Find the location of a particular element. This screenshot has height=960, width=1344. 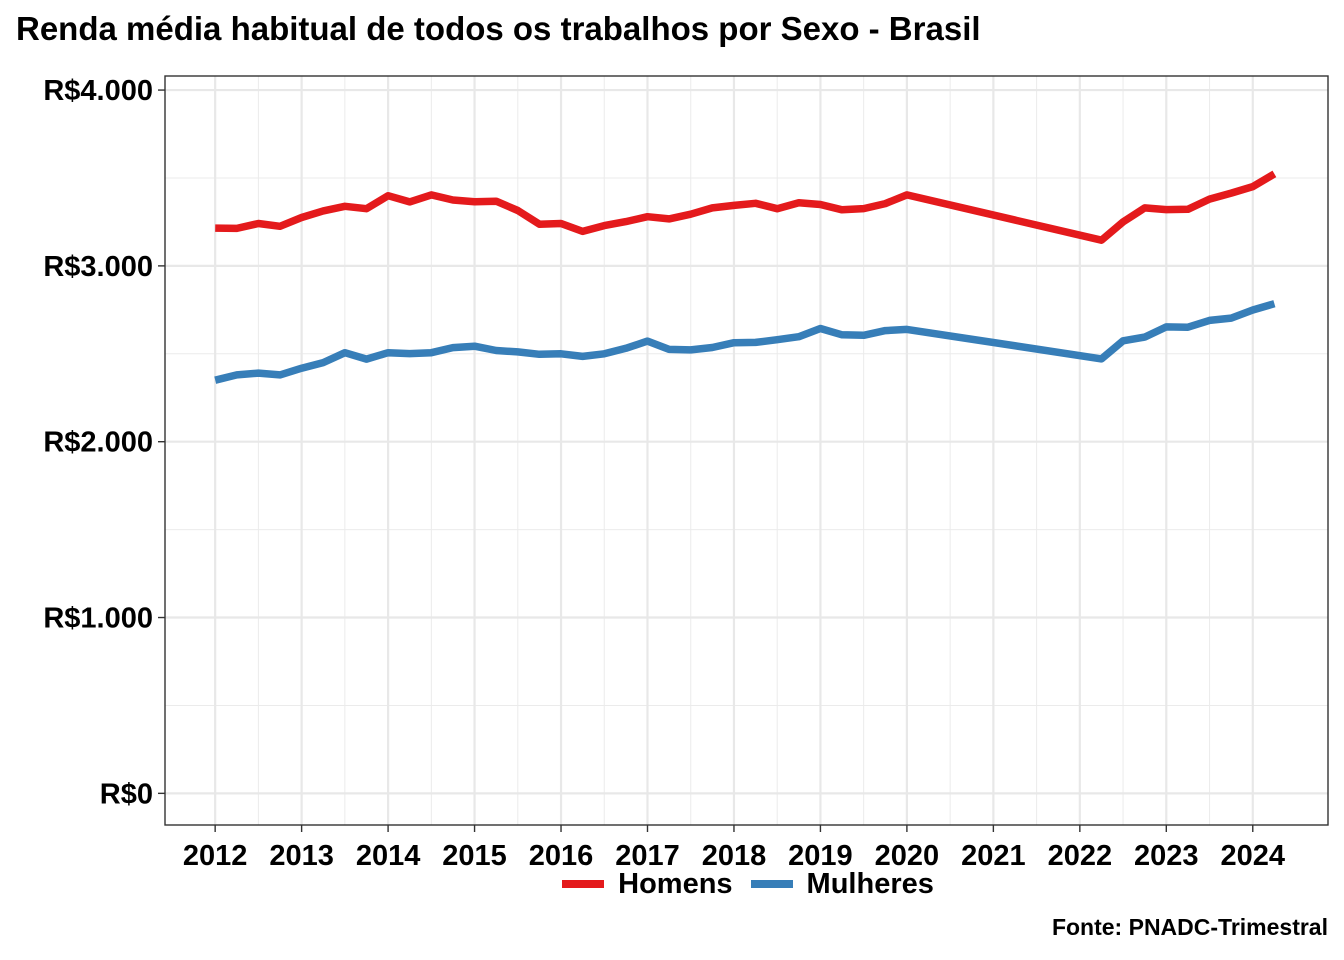

legend-entry-homens: Homens is located at coordinates (647, 884).